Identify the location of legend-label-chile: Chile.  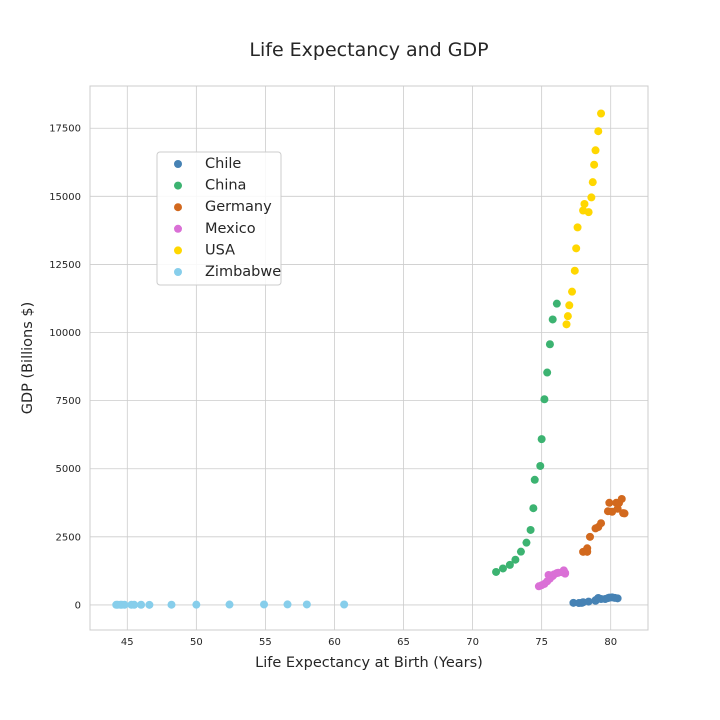
(223, 164).